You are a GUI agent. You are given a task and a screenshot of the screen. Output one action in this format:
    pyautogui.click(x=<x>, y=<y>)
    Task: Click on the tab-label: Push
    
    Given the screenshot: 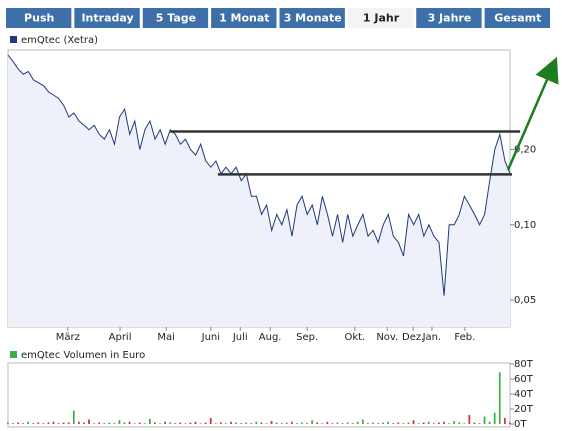 What is the action you would take?
    pyautogui.click(x=39, y=18)
    